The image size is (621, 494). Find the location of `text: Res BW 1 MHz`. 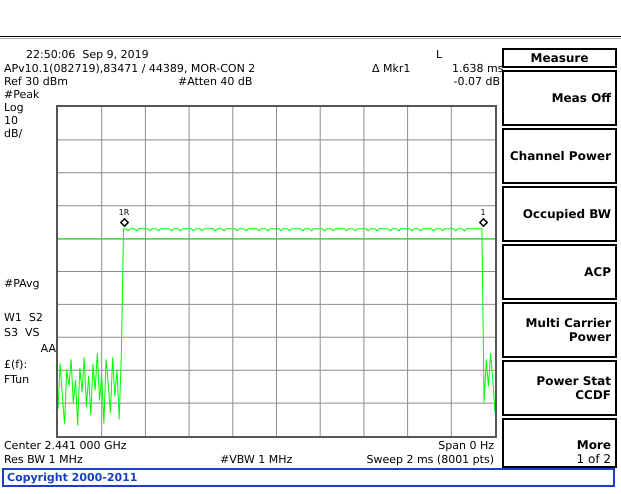

text: Res BW 1 MHz is located at coordinates (43, 459).